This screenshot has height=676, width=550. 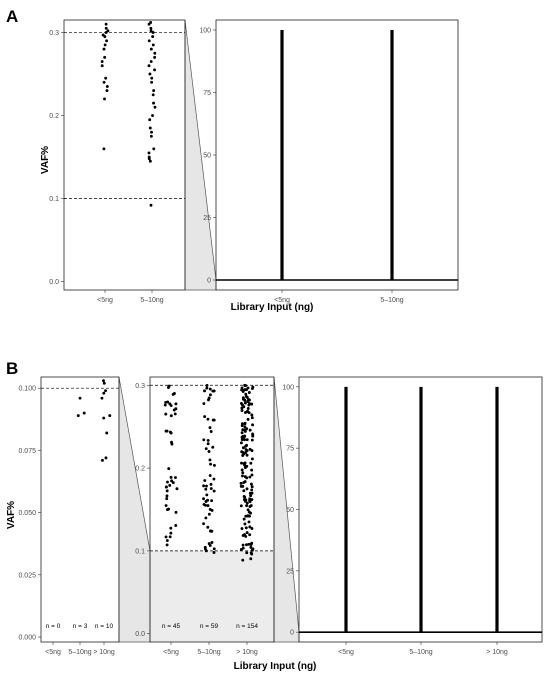 What do you see at coordinates (54, 199) in the screenshot?
I see `y-tick-label: 0.1` at bounding box center [54, 199].